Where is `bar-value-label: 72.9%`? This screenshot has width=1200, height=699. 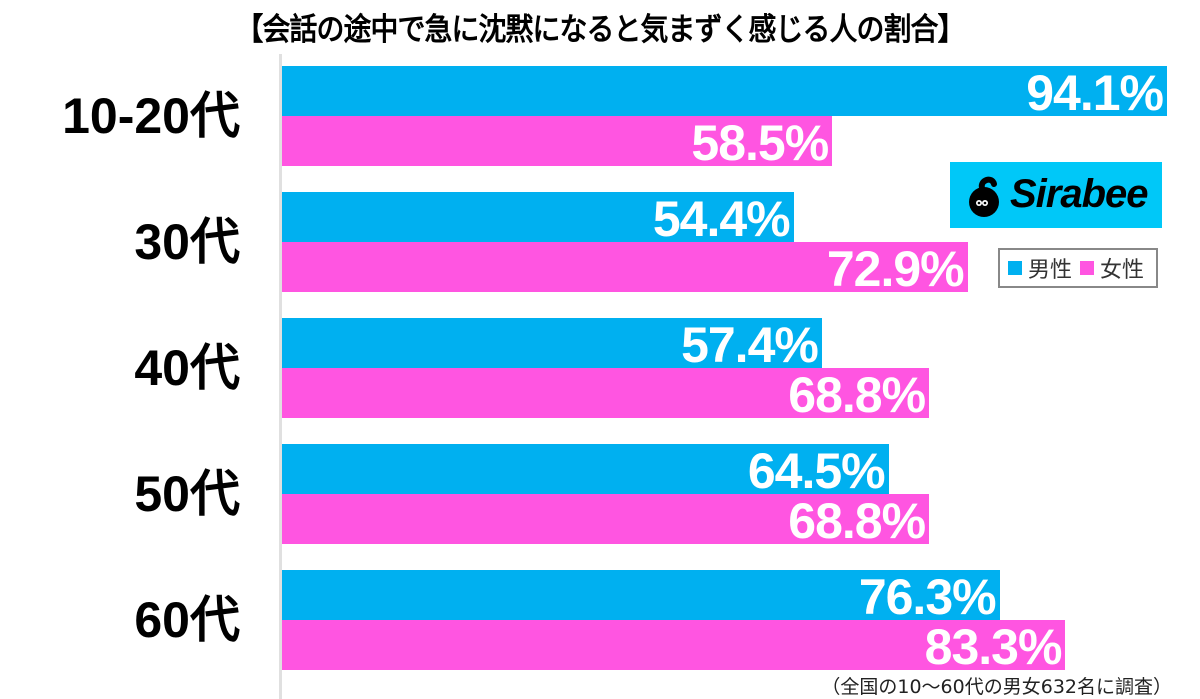 bar-value-label: 72.9% is located at coordinates (895, 269).